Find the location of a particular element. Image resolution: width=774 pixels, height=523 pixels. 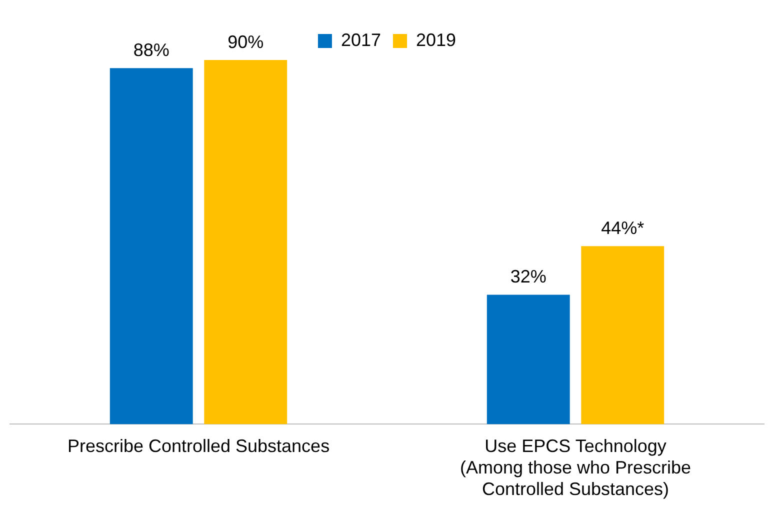

x-tick-label: Prescribe Controlled Substances is located at coordinates (198, 446).